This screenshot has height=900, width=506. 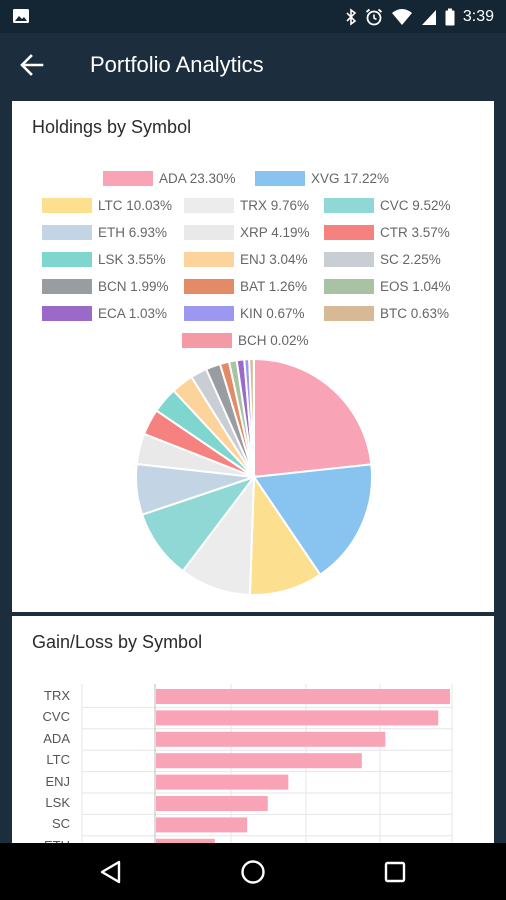 What do you see at coordinates (274, 286) in the screenshot?
I see `legend-label: BAT 1.26%` at bounding box center [274, 286].